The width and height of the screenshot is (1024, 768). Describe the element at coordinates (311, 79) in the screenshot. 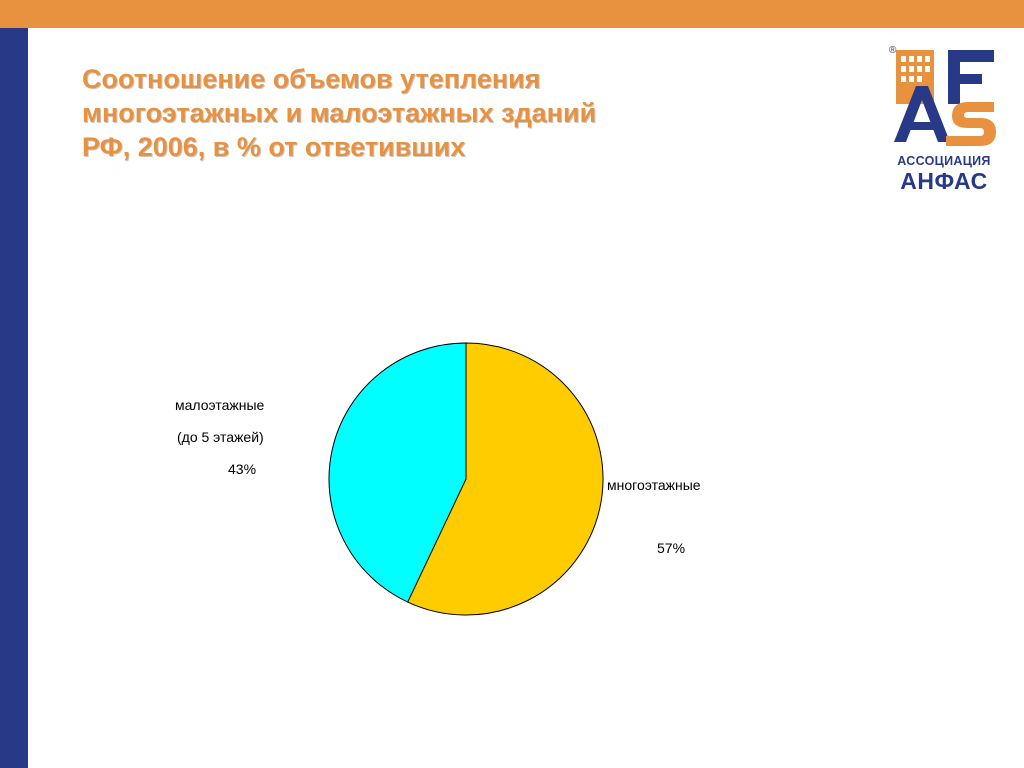

I see `title-line-1: Соотношение объемов утепления` at that location.